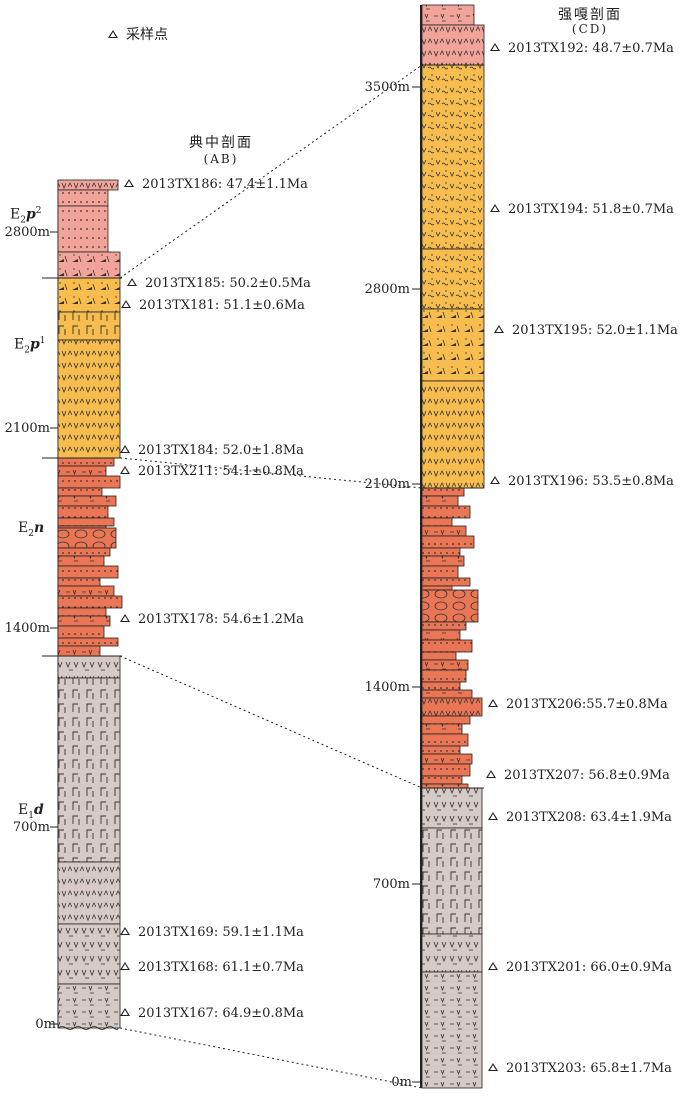 This screenshot has width=700, height=1096. I want to click on section-cd-column, so click(448, 546).